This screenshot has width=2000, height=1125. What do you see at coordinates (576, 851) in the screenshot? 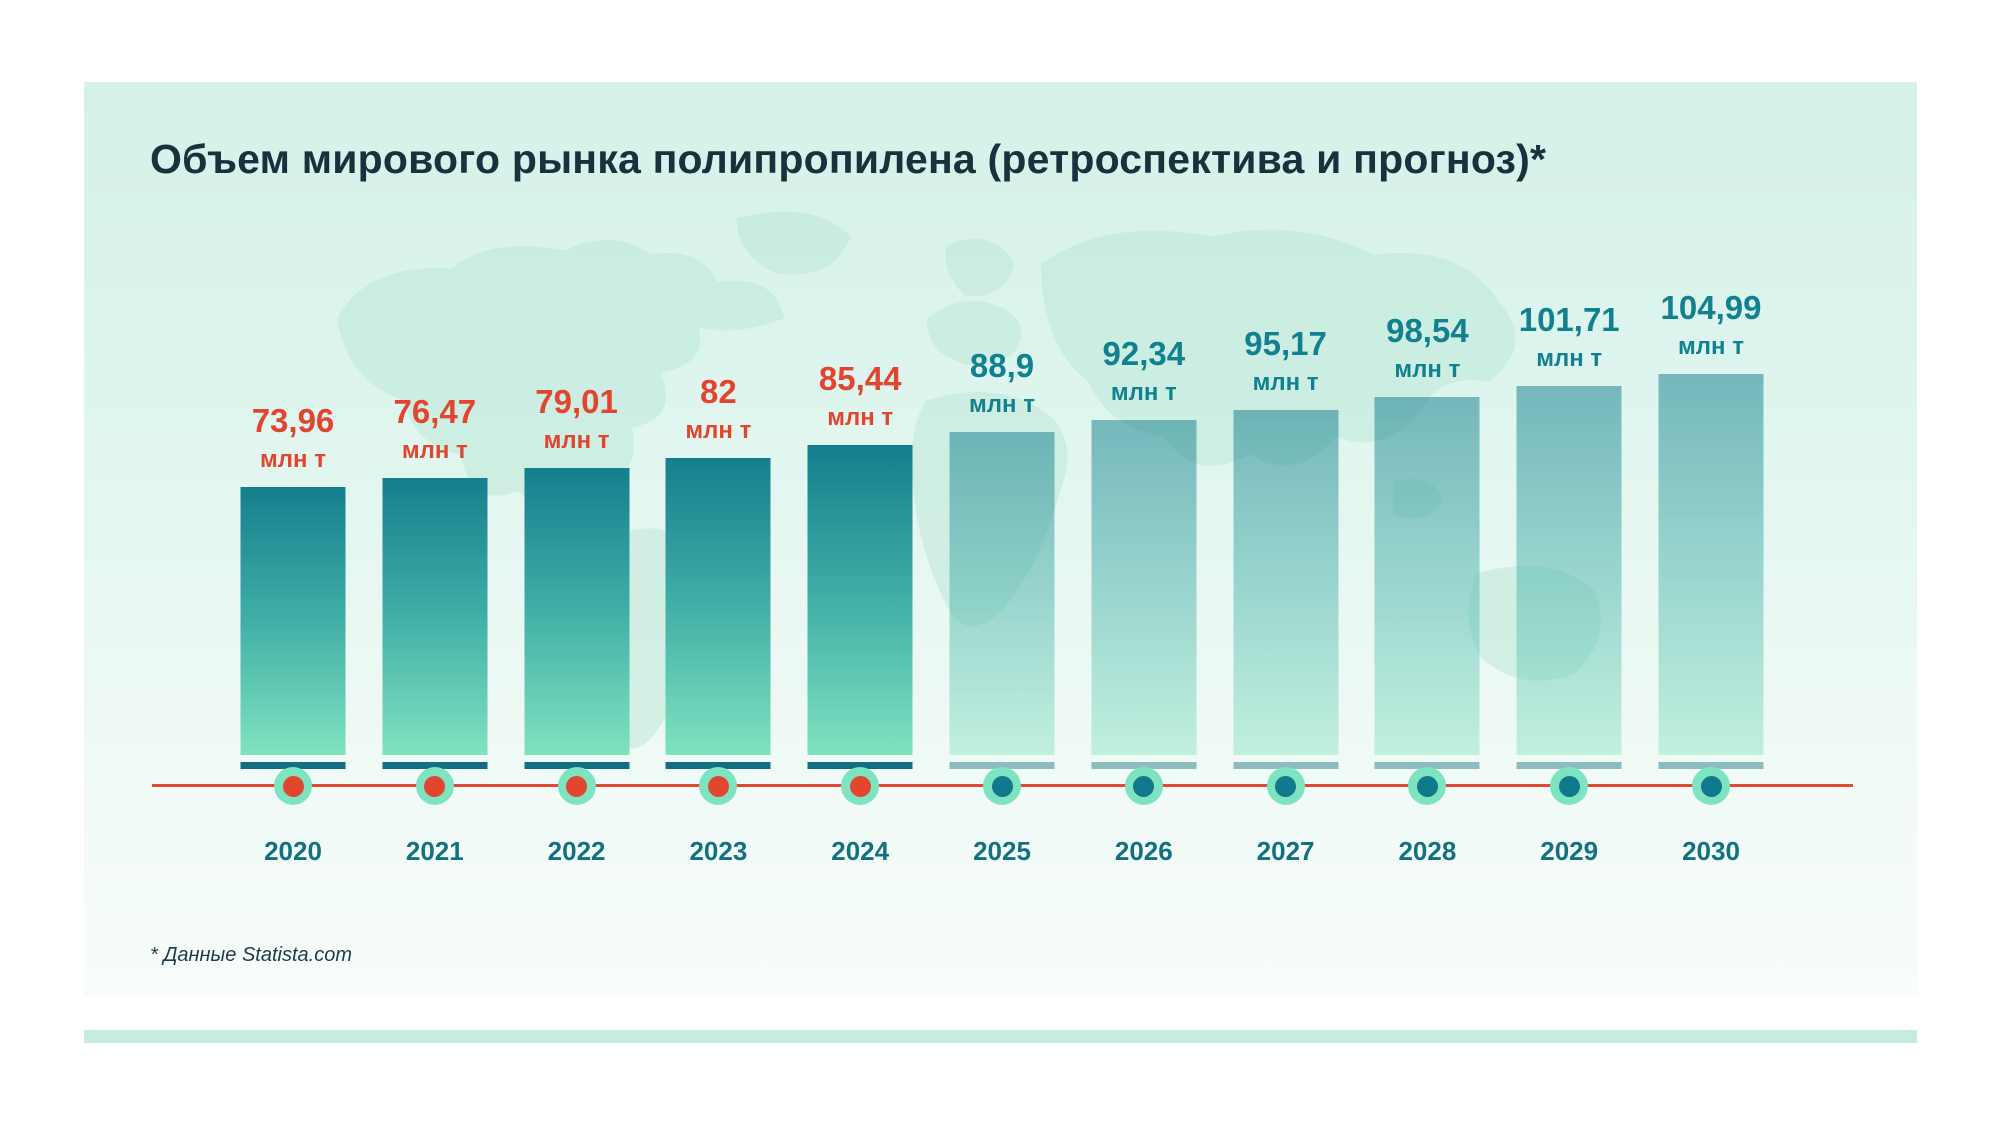
I see `year-label: 2022` at bounding box center [576, 851].